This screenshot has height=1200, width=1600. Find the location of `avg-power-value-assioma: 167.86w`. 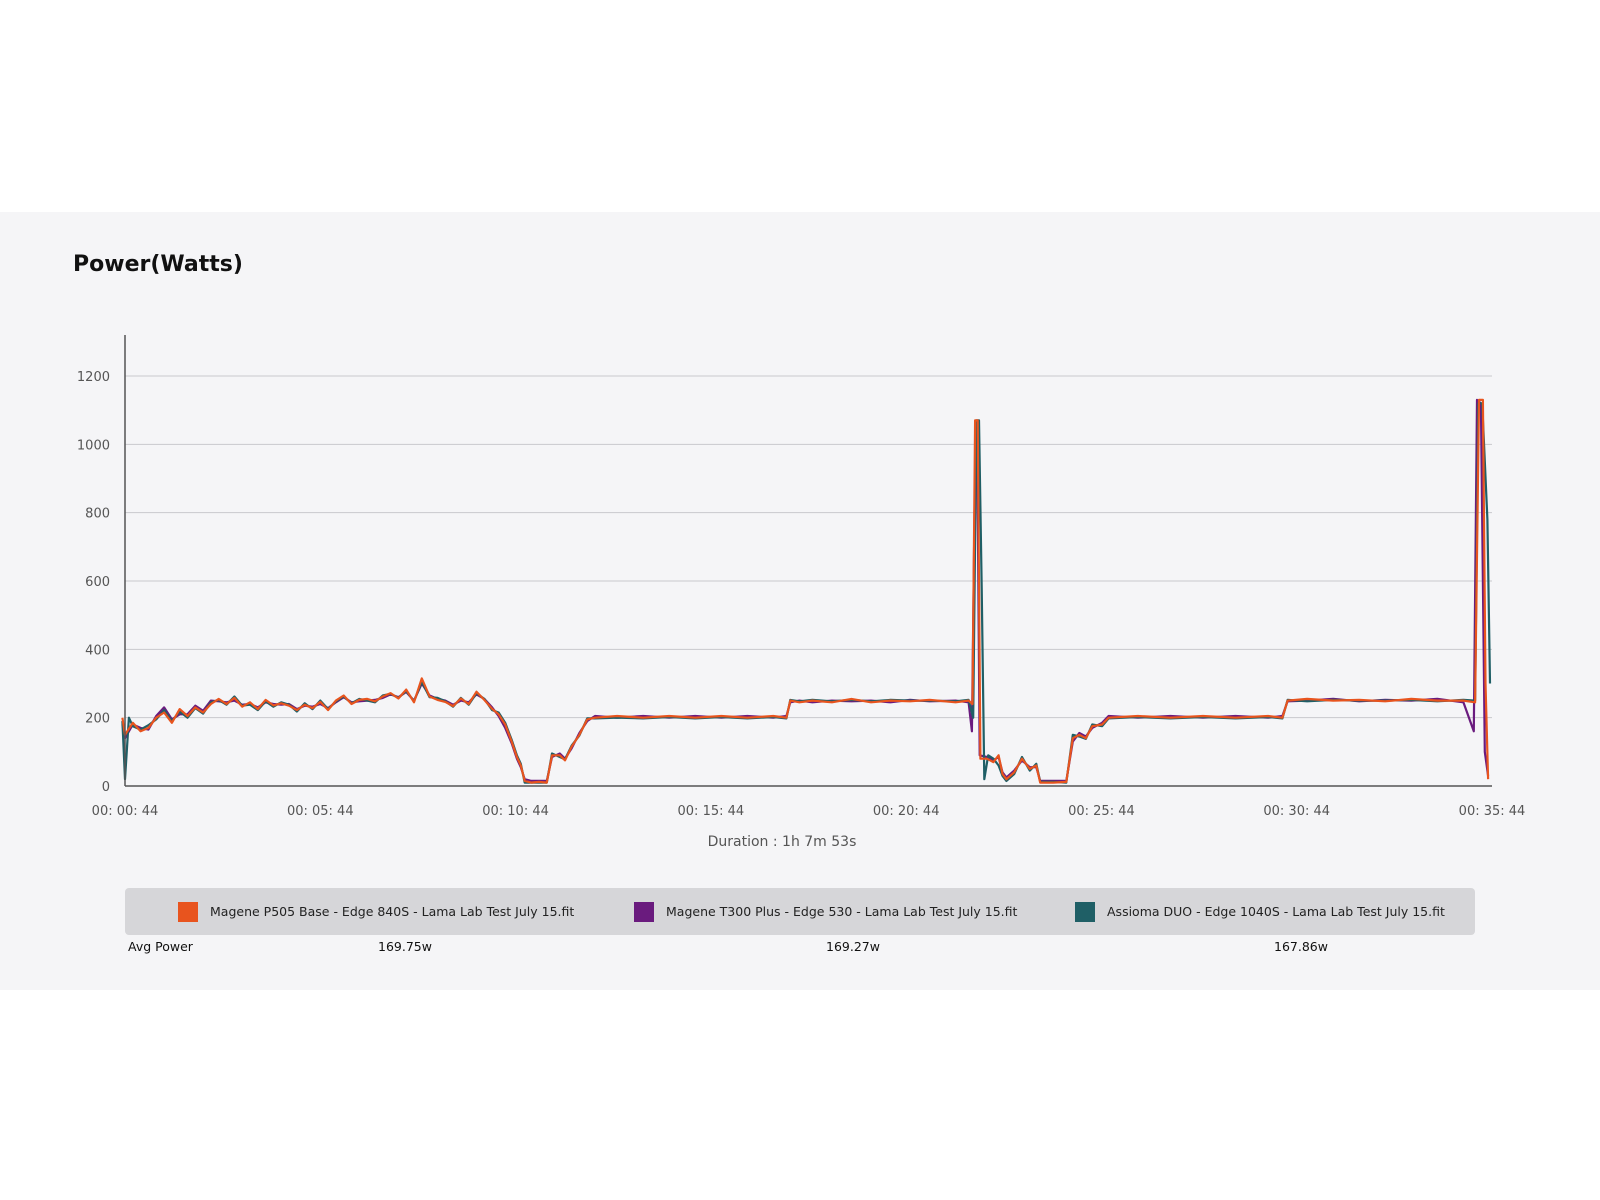

avg-power-value-assioma: 167.86w is located at coordinates (1301, 946).